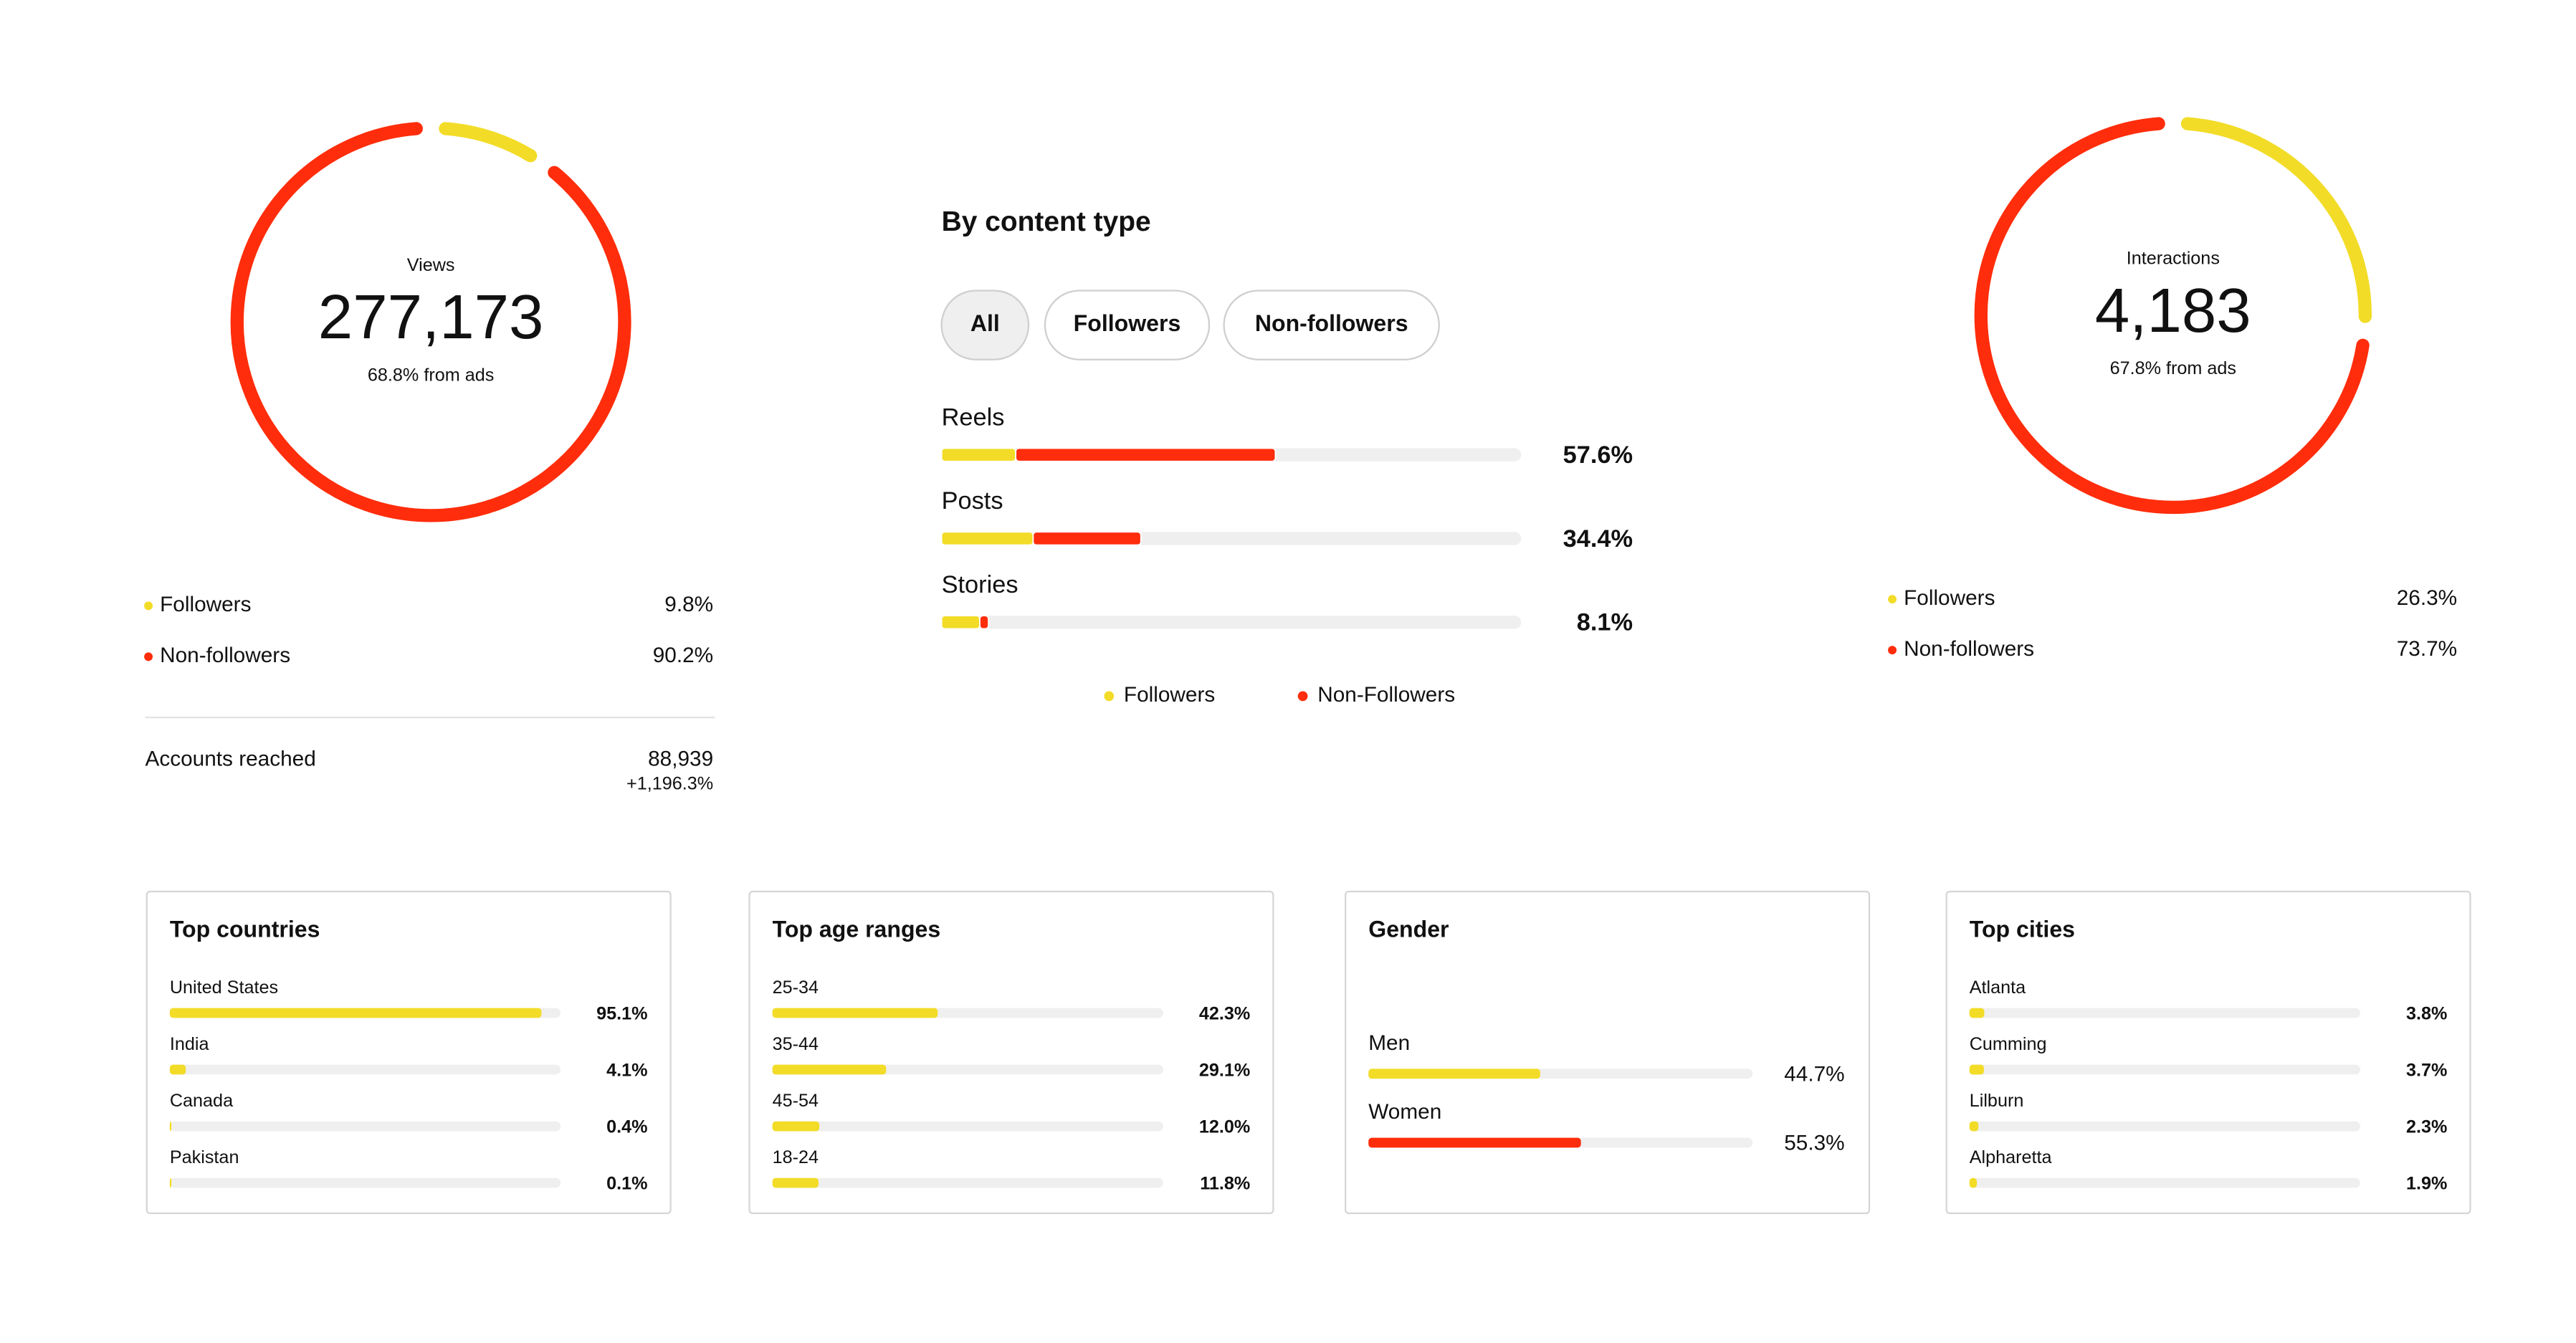 This screenshot has width=2576, height=1343. Describe the element at coordinates (621, 1013) in the screenshot. I see `item-value: 95.1%` at that location.